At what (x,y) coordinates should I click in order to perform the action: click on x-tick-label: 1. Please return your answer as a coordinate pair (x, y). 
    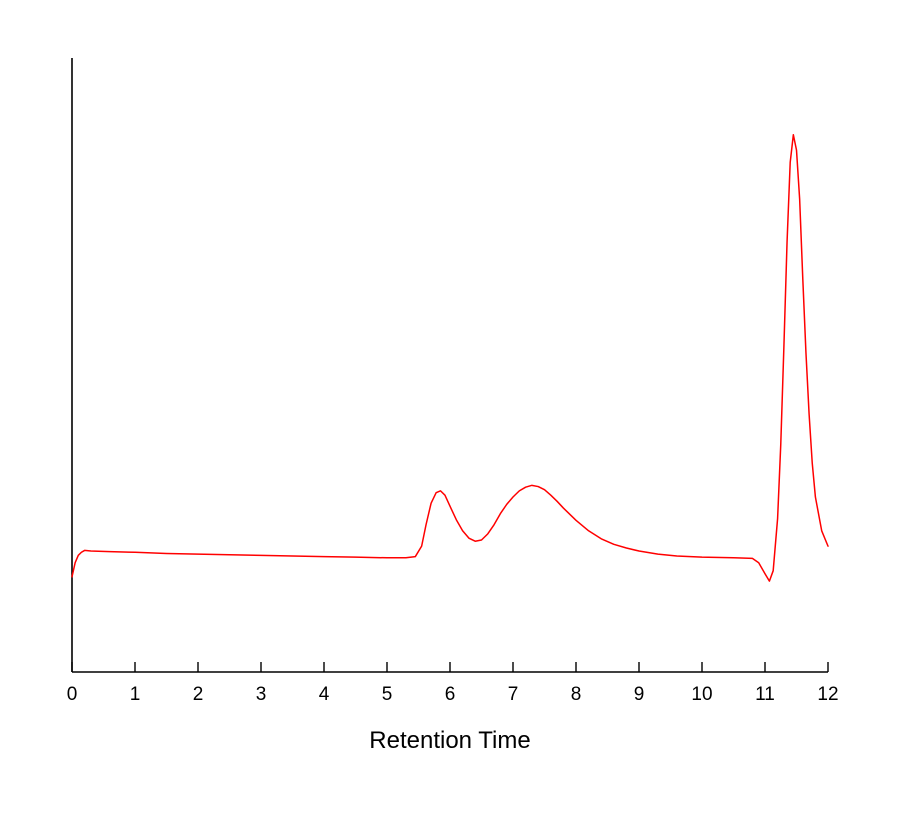
    Looking at the image, I should click on (135, 694).